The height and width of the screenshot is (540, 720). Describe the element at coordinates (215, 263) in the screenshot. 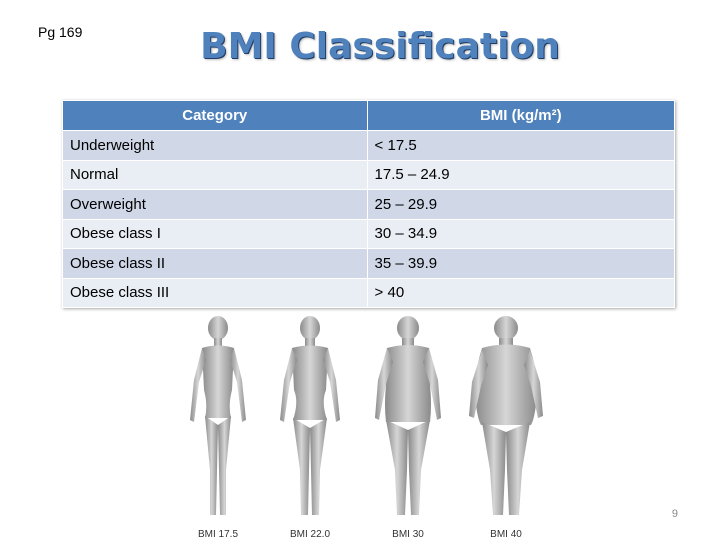

I see `category-cell: Obese class II` at that location.